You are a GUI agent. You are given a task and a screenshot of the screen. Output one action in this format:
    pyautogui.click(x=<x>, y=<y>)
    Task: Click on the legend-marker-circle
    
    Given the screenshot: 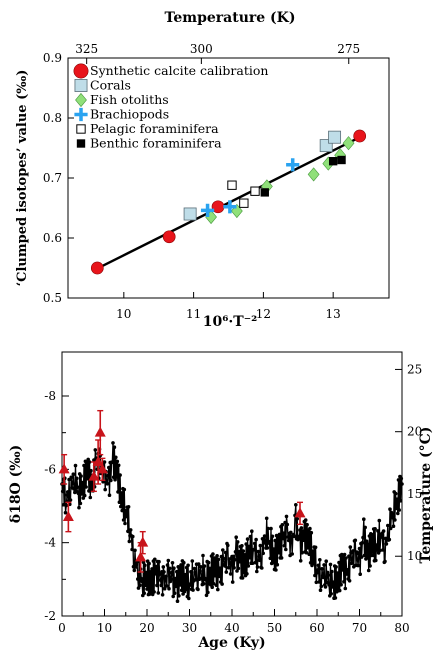 What is the action you would take?
    pyautogui.click(x=81, y=71)
    